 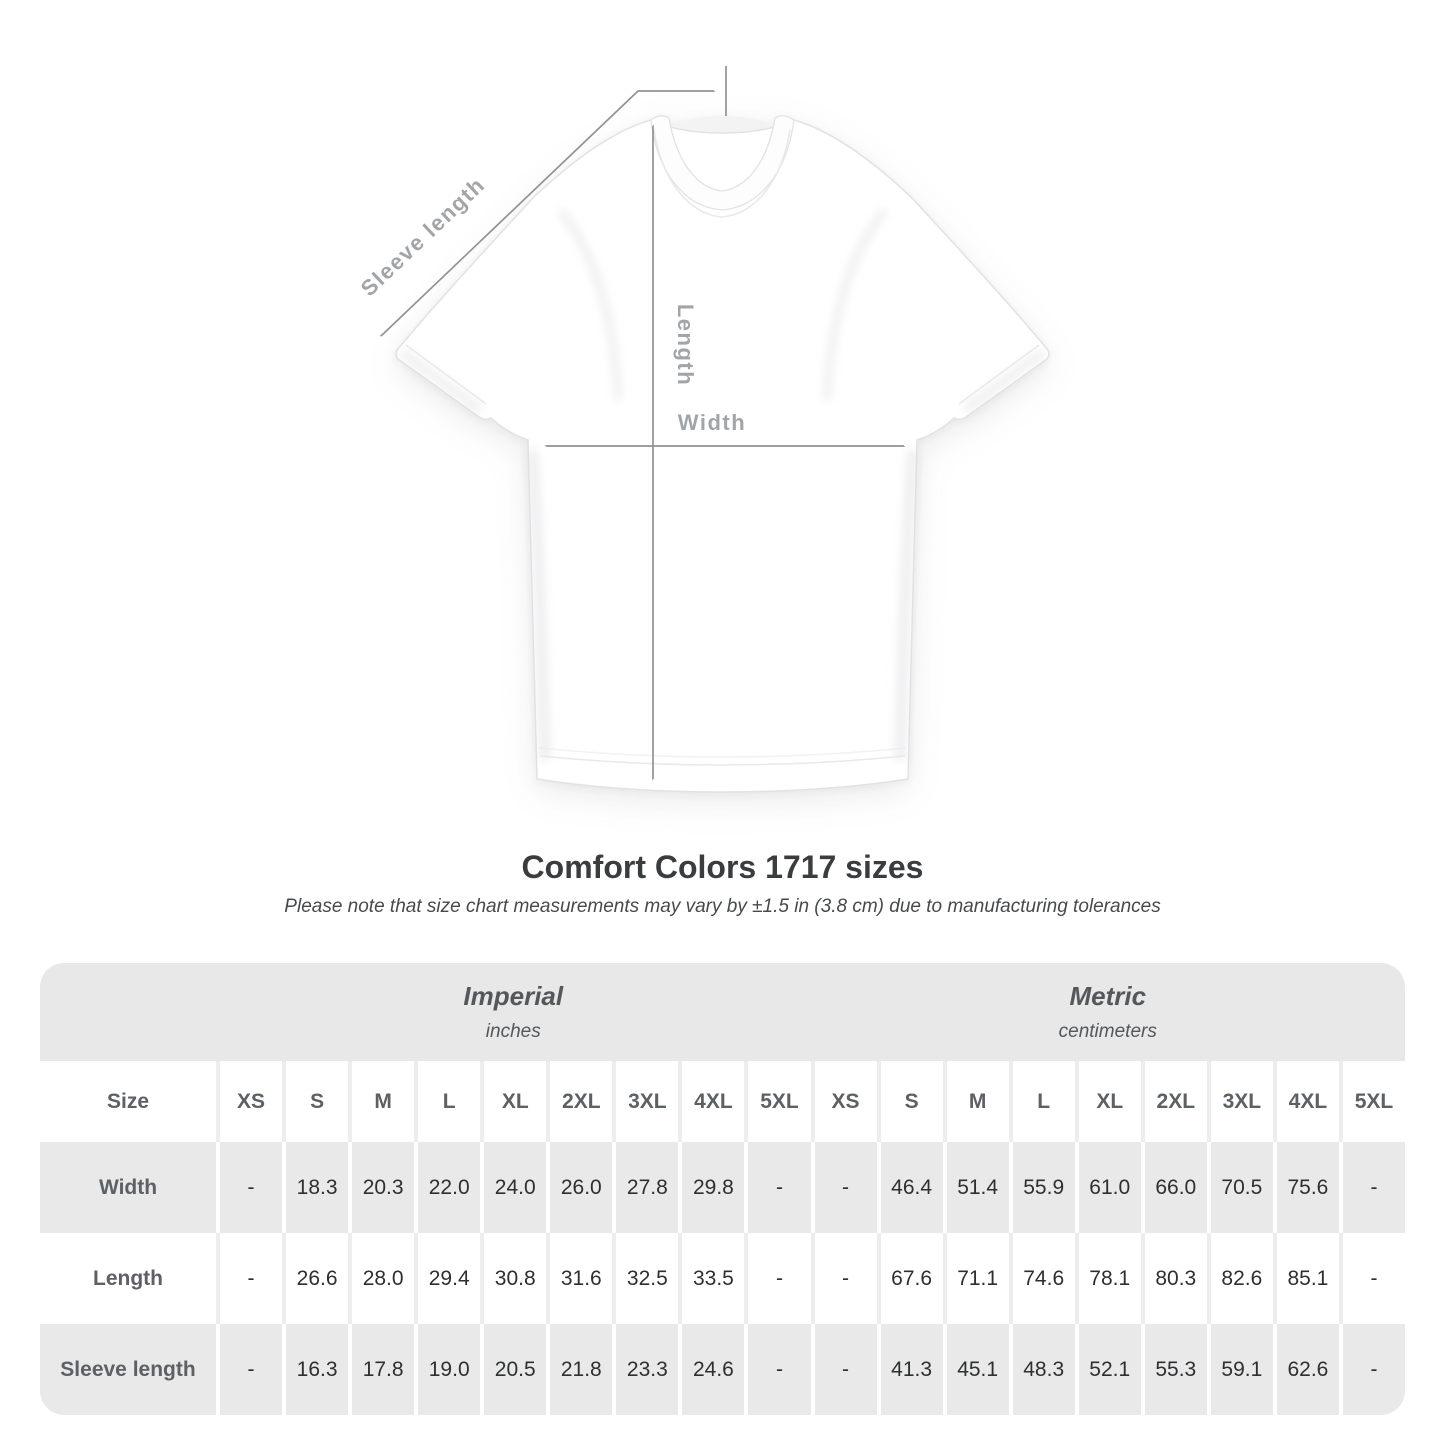 What do you see at coordinates (513, 1187) in the screenshot?
I see `imperial-value-cell: 24.0` at bounding box center [513, 1187].